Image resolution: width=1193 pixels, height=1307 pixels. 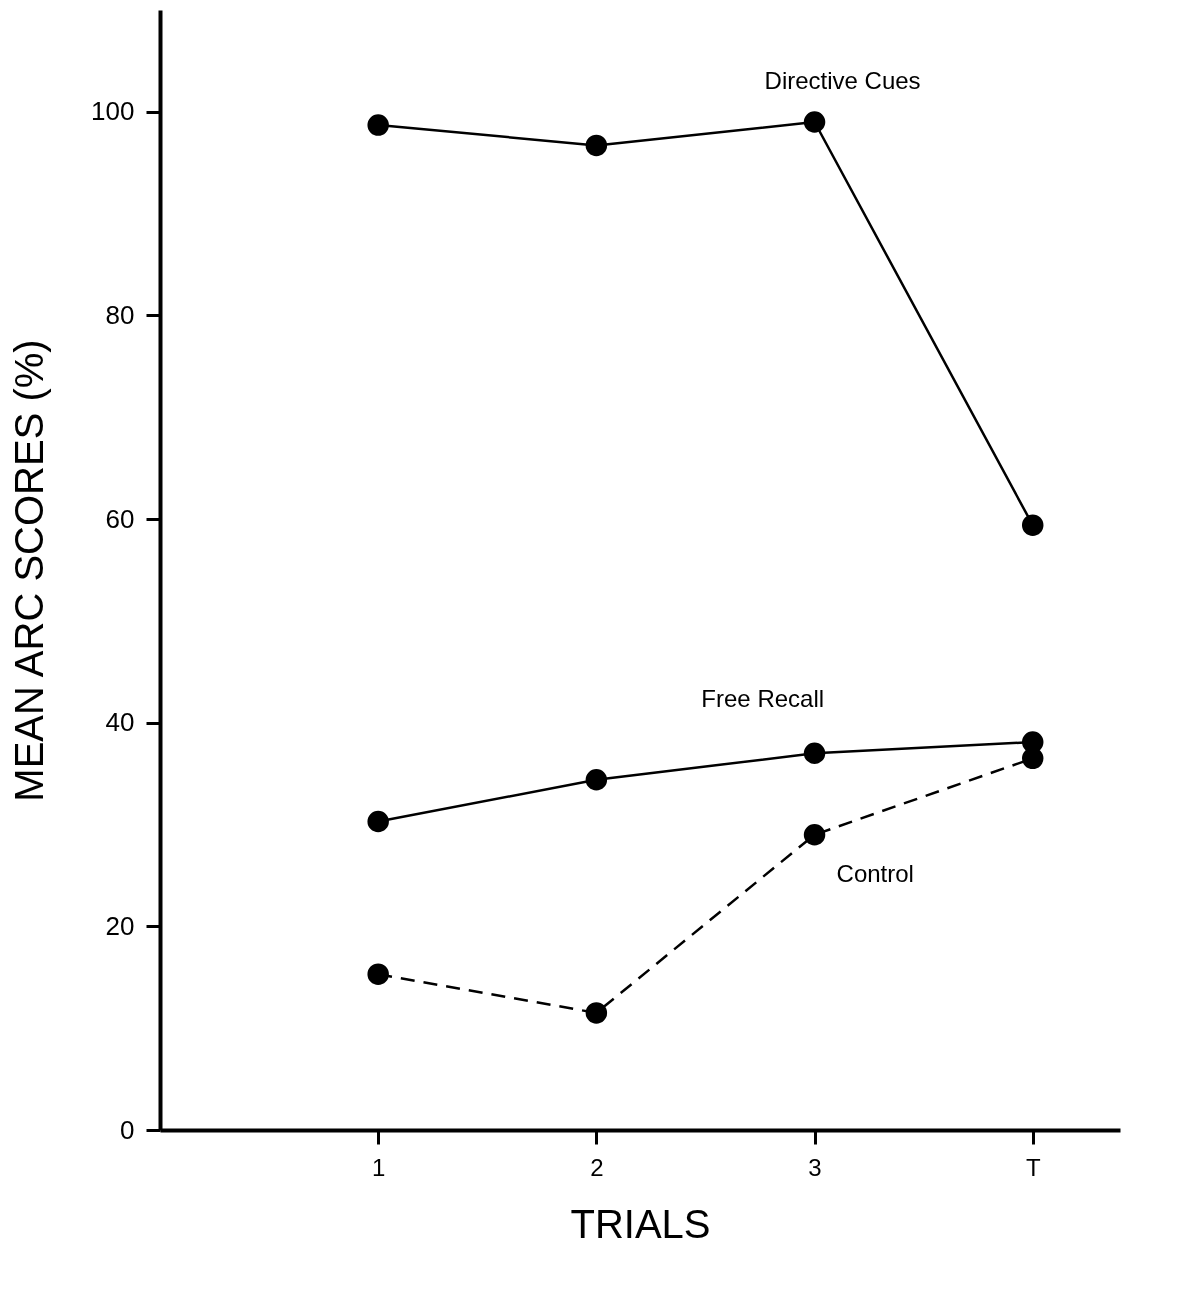 I want to click on x-tick-label: 3, so click(x=815, y=1167).